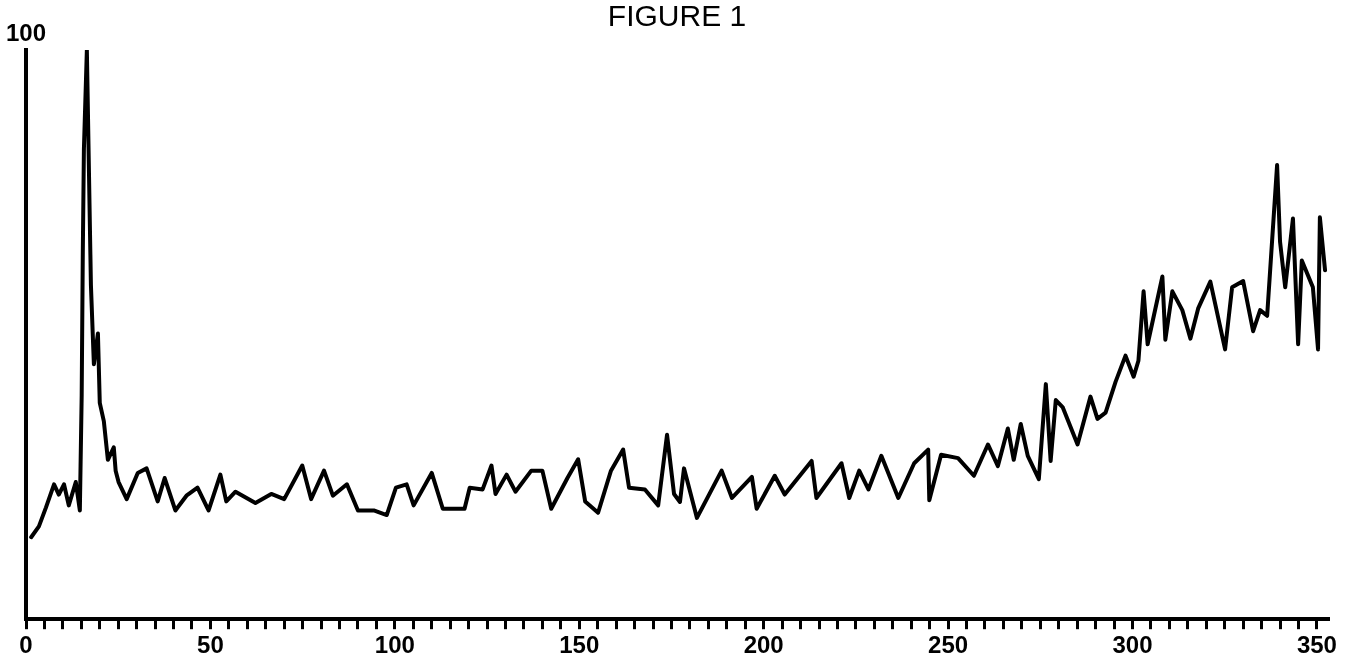 This screenshot has height=664, width=1346. Describe the element at coordinates (579, 645) in the screenshot. I see `x-tick-label: 150` at that location.